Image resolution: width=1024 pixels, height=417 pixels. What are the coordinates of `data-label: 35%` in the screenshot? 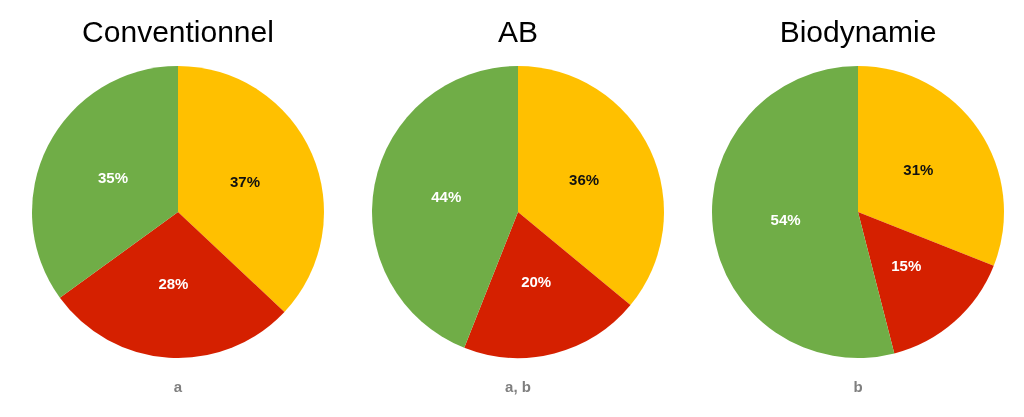 It's located at (112, 177).